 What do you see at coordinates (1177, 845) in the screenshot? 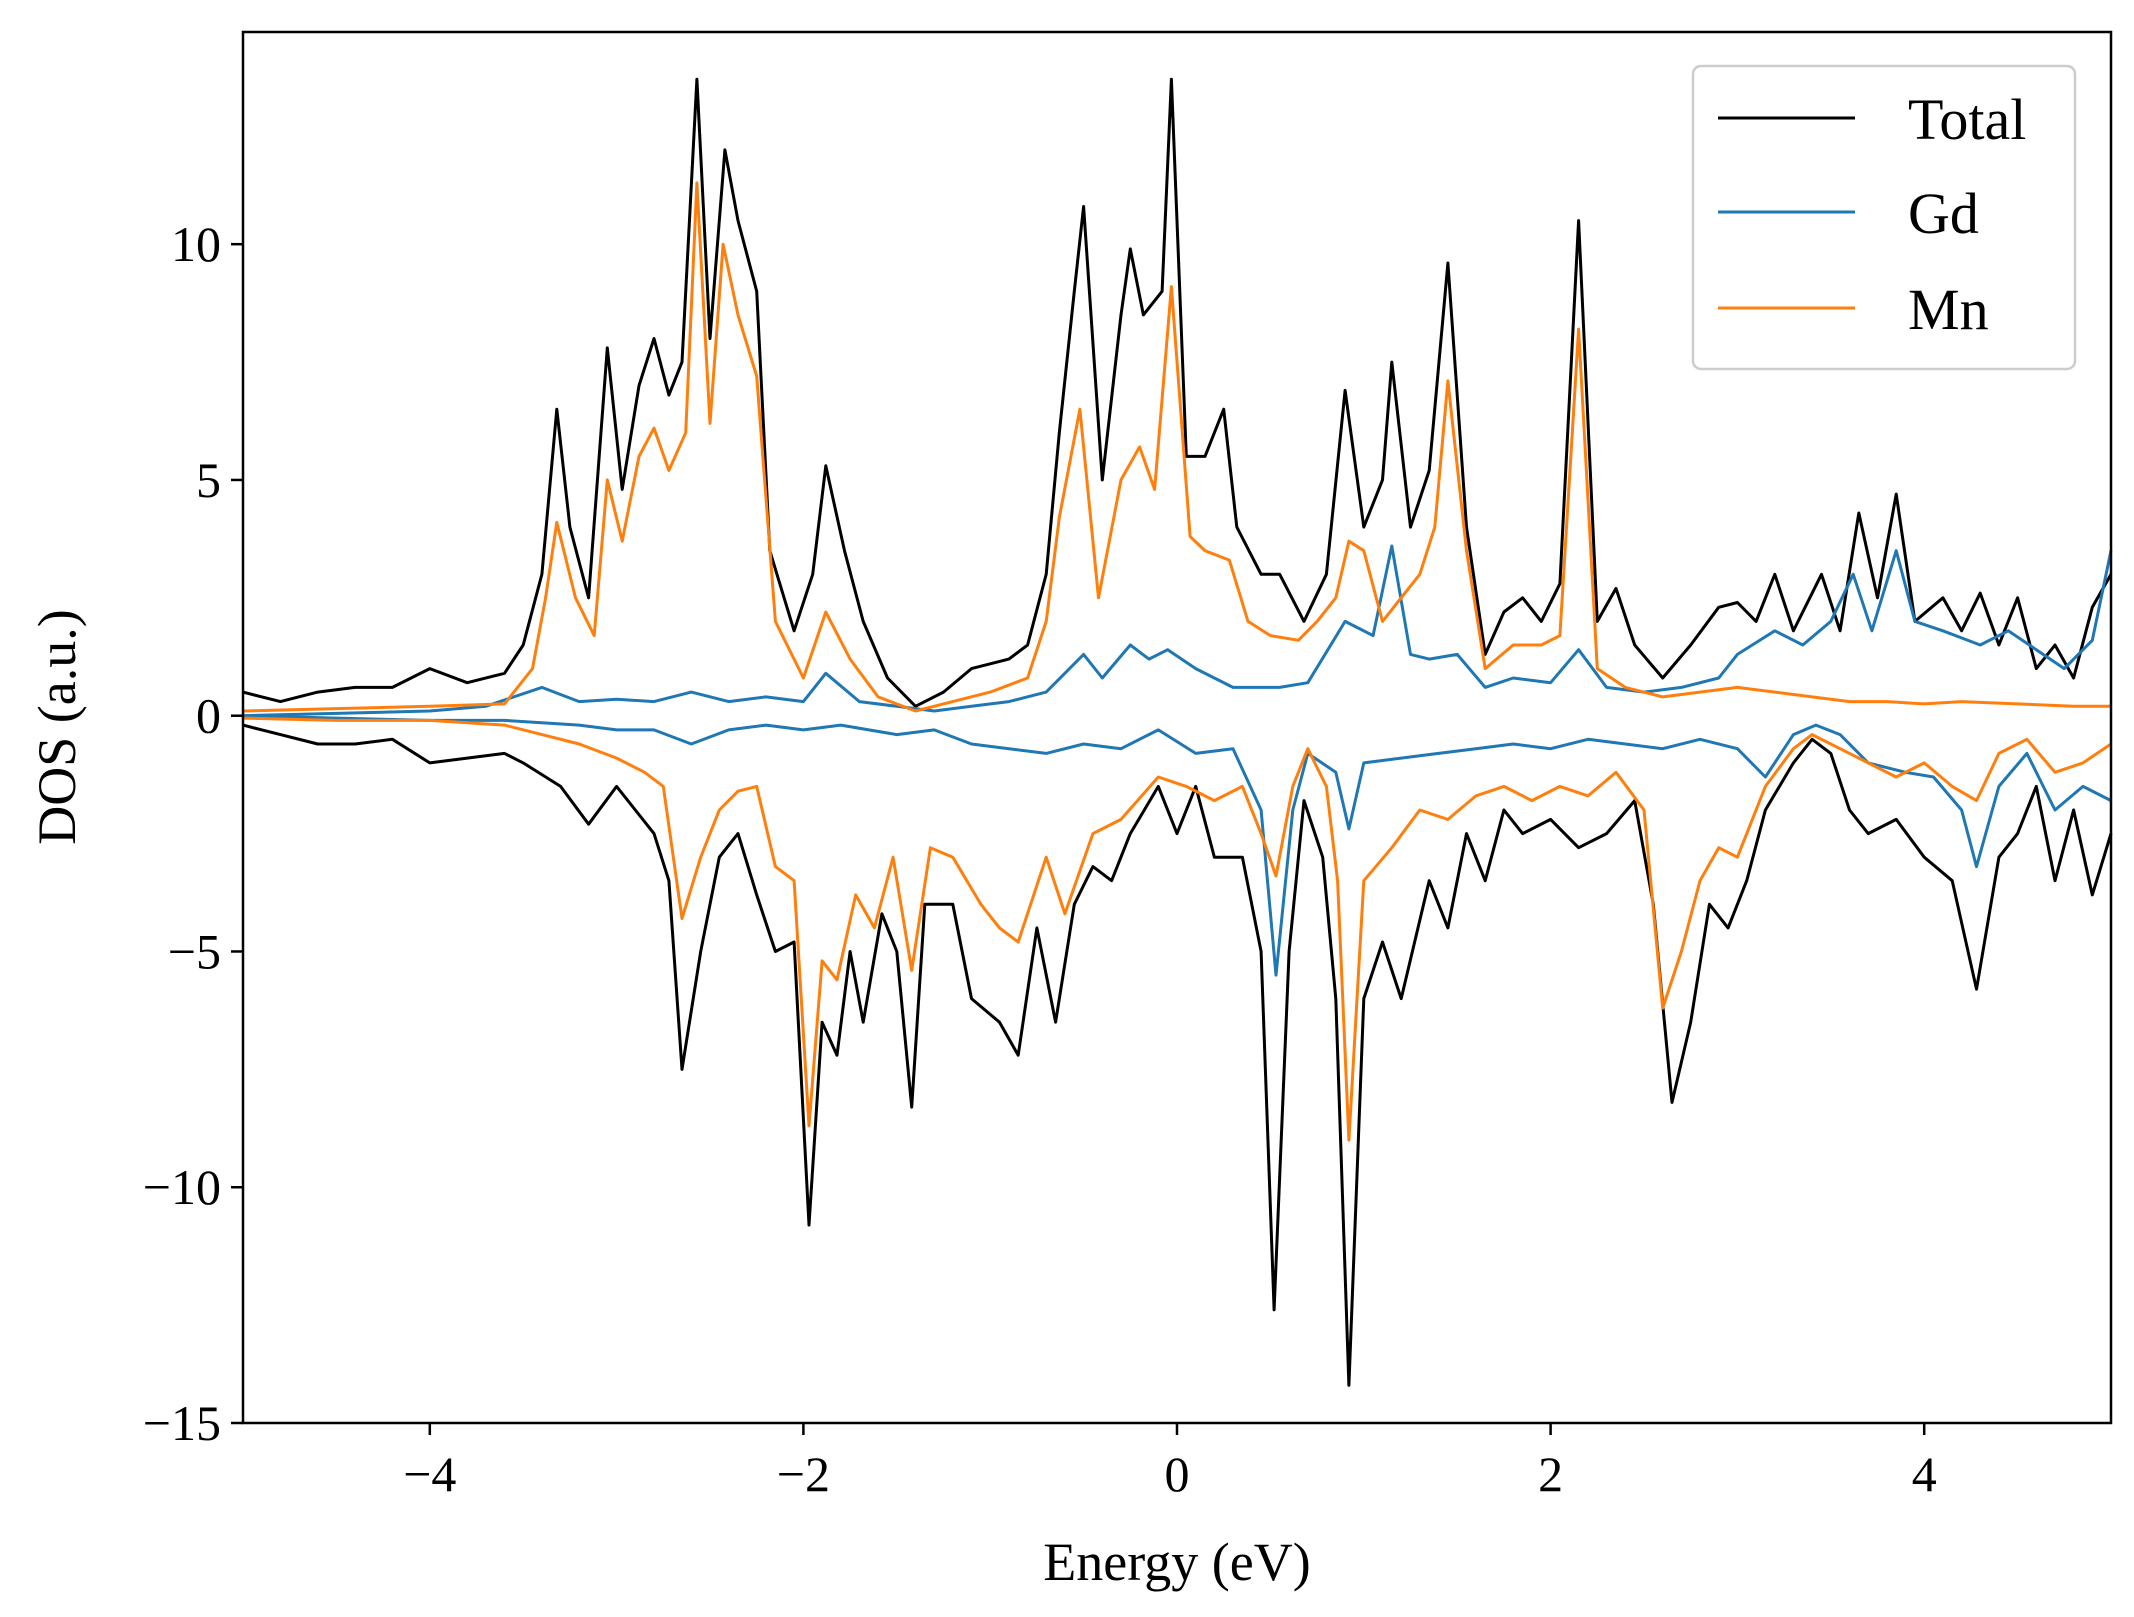
I see `series-line-gd-spin-down` at bounding box center [1177, 845].